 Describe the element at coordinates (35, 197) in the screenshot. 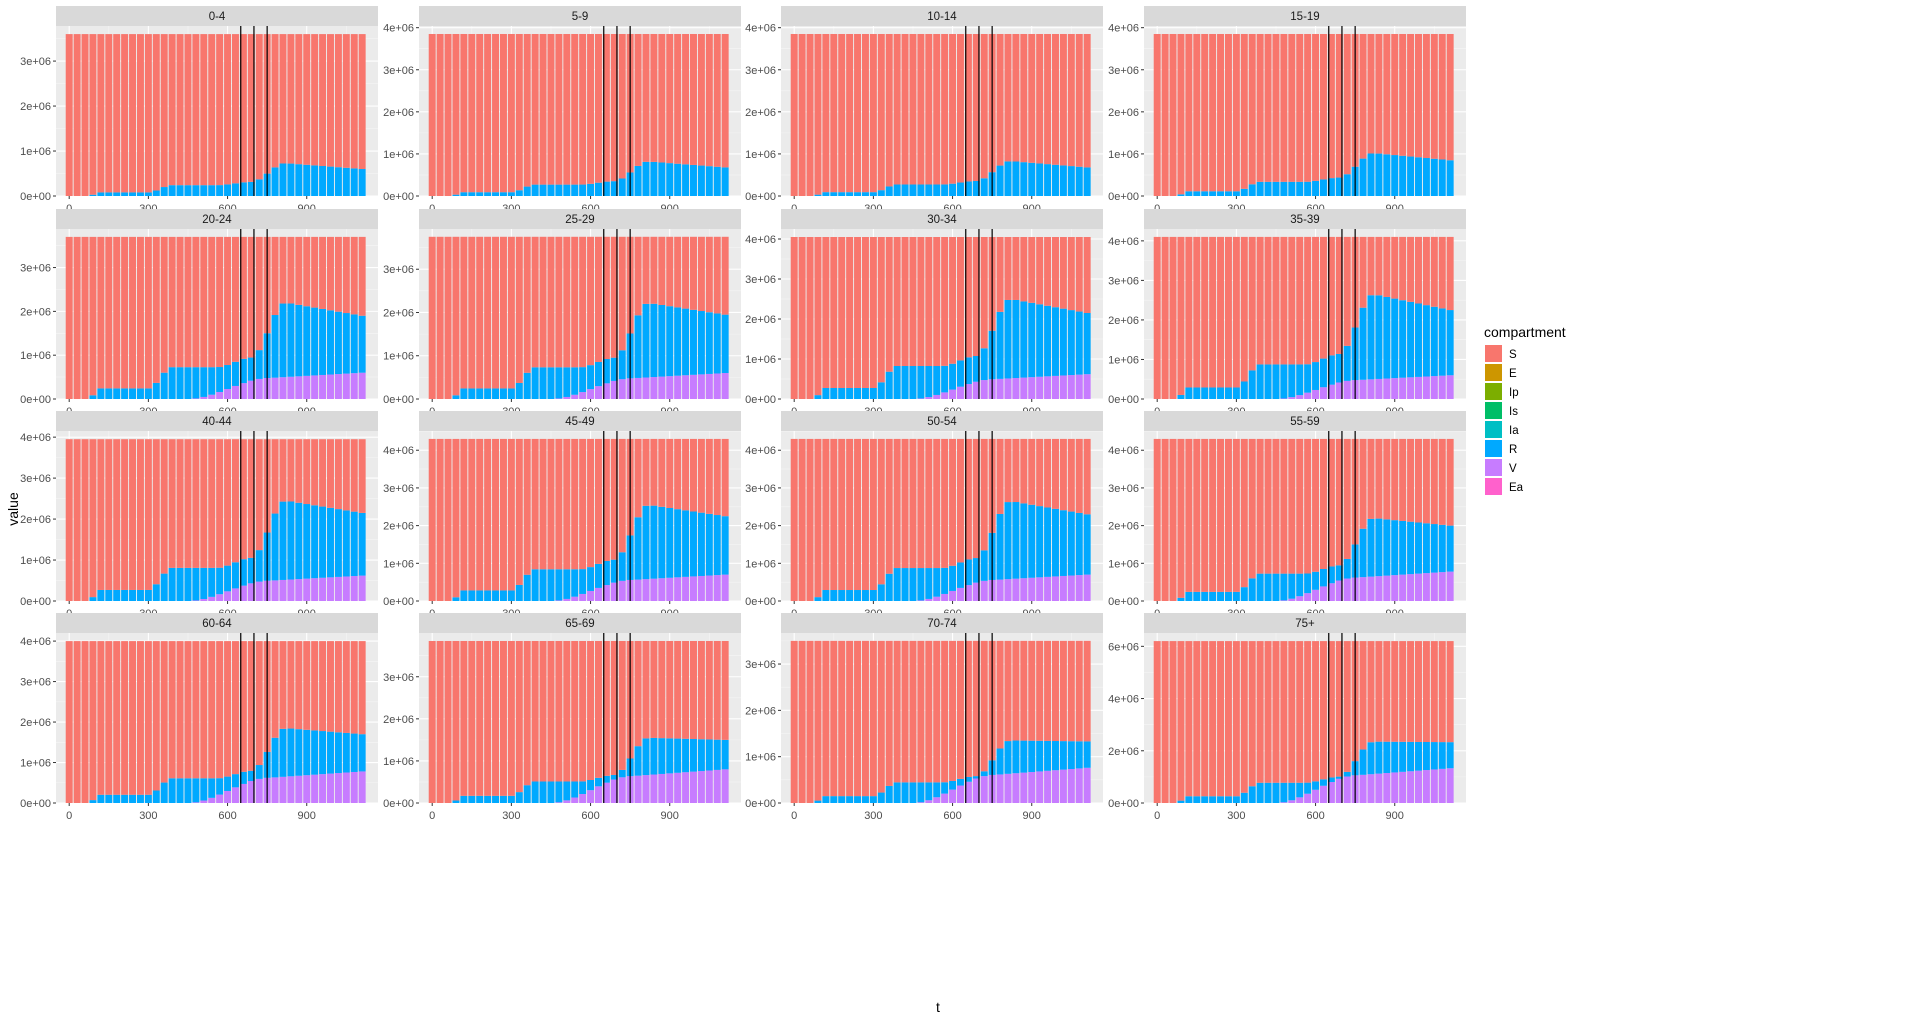

I see `y-tick-label: 0e+00` at that location.